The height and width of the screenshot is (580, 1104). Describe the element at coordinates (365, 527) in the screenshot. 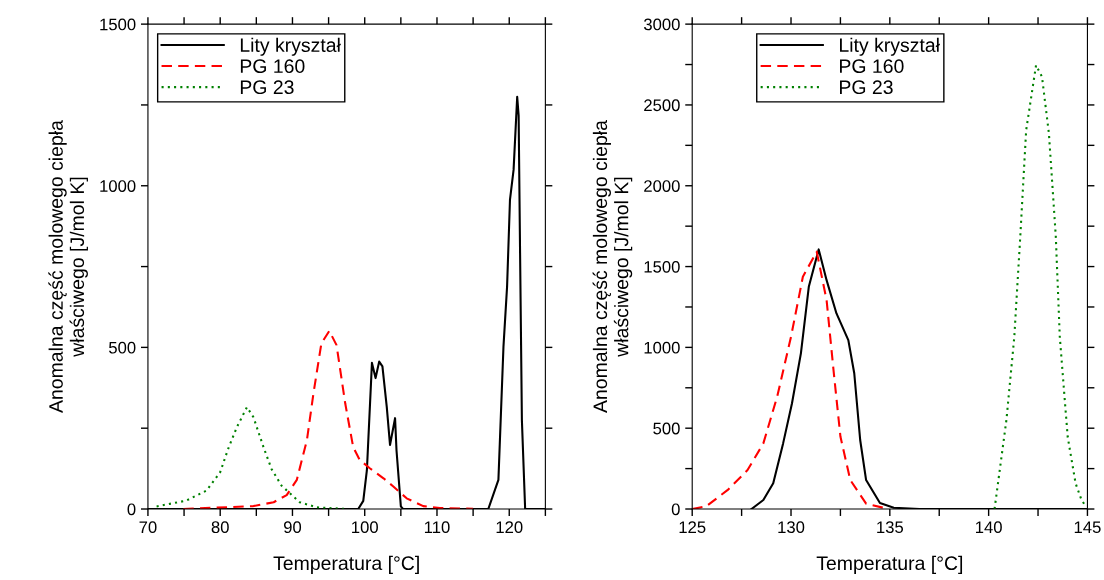

I see `x-tick-label: 100` at that location.